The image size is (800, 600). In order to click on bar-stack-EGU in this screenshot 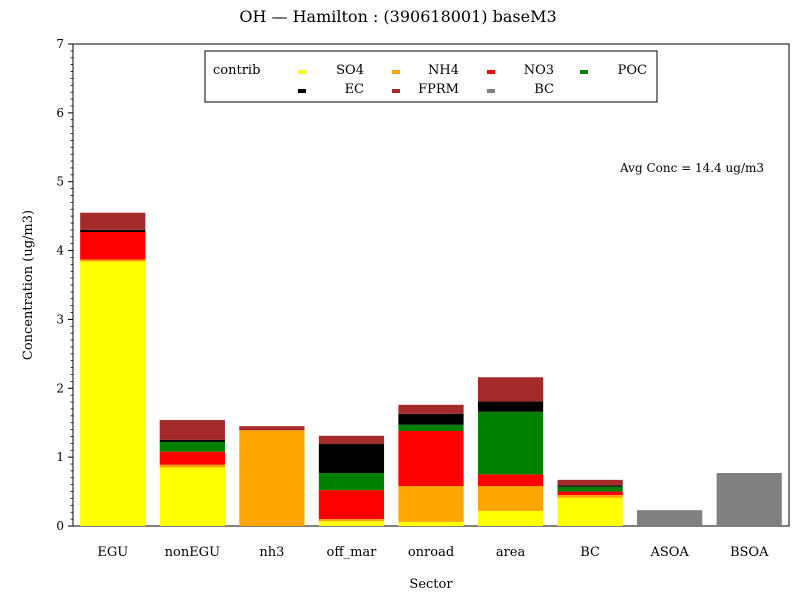, I will do `click(113, 369)`.